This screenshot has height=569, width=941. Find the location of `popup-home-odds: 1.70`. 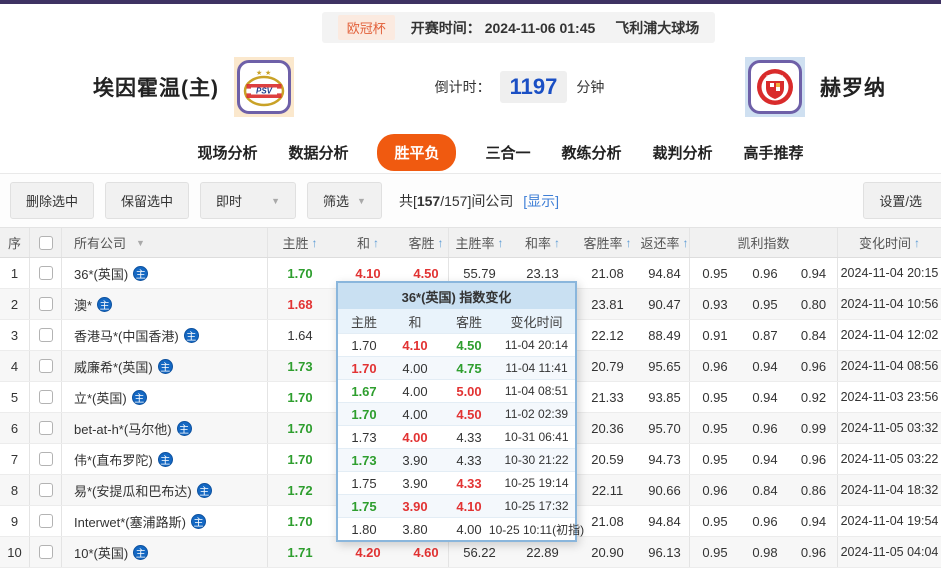

popup-home-odds: 1.70 is located at coordinates (364, 345).